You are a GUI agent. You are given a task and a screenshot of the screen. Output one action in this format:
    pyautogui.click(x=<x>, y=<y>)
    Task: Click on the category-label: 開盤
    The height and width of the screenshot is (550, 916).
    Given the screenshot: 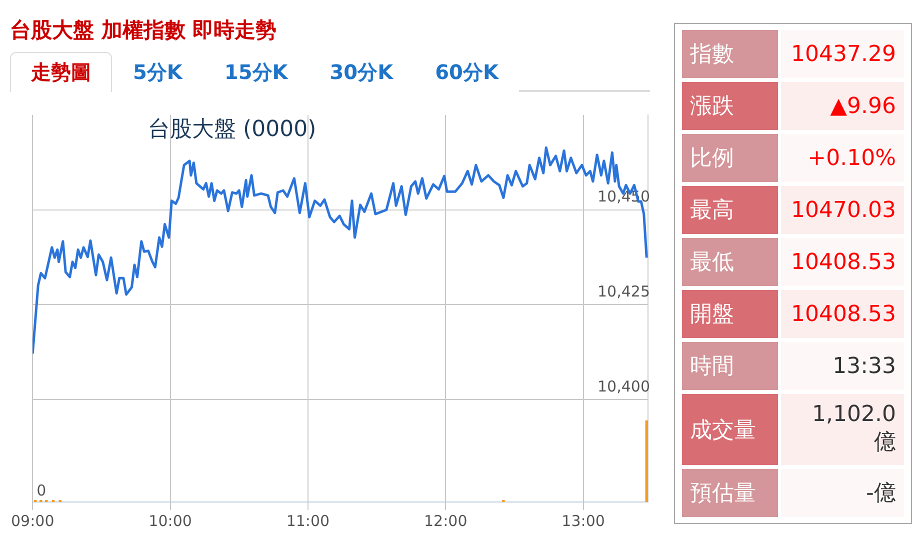 What is the action you would take?
    pyautogui.click(x=730, y=314)
    